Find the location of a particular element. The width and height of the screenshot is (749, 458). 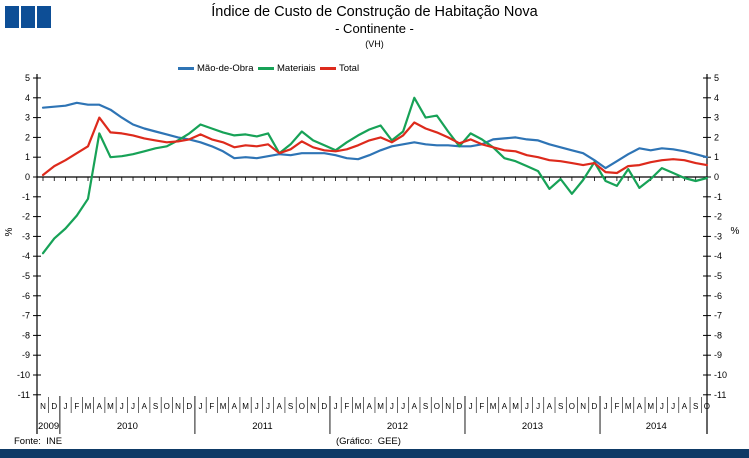

y-tick-label-left: 1 is located at coordinates (27, 157).